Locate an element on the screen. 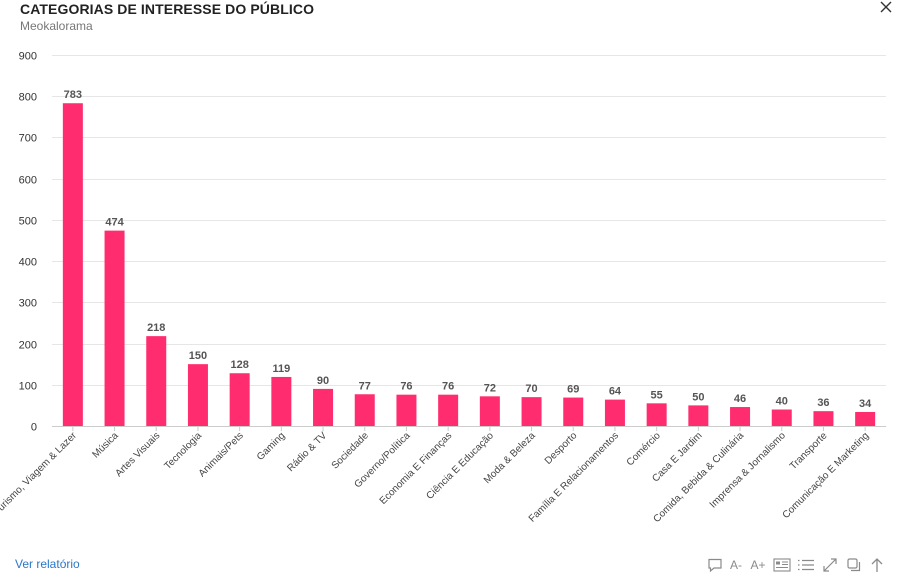 This screenshot has width=905, height=583. y-tick-label: 700 is located at coordinates (28, 139).